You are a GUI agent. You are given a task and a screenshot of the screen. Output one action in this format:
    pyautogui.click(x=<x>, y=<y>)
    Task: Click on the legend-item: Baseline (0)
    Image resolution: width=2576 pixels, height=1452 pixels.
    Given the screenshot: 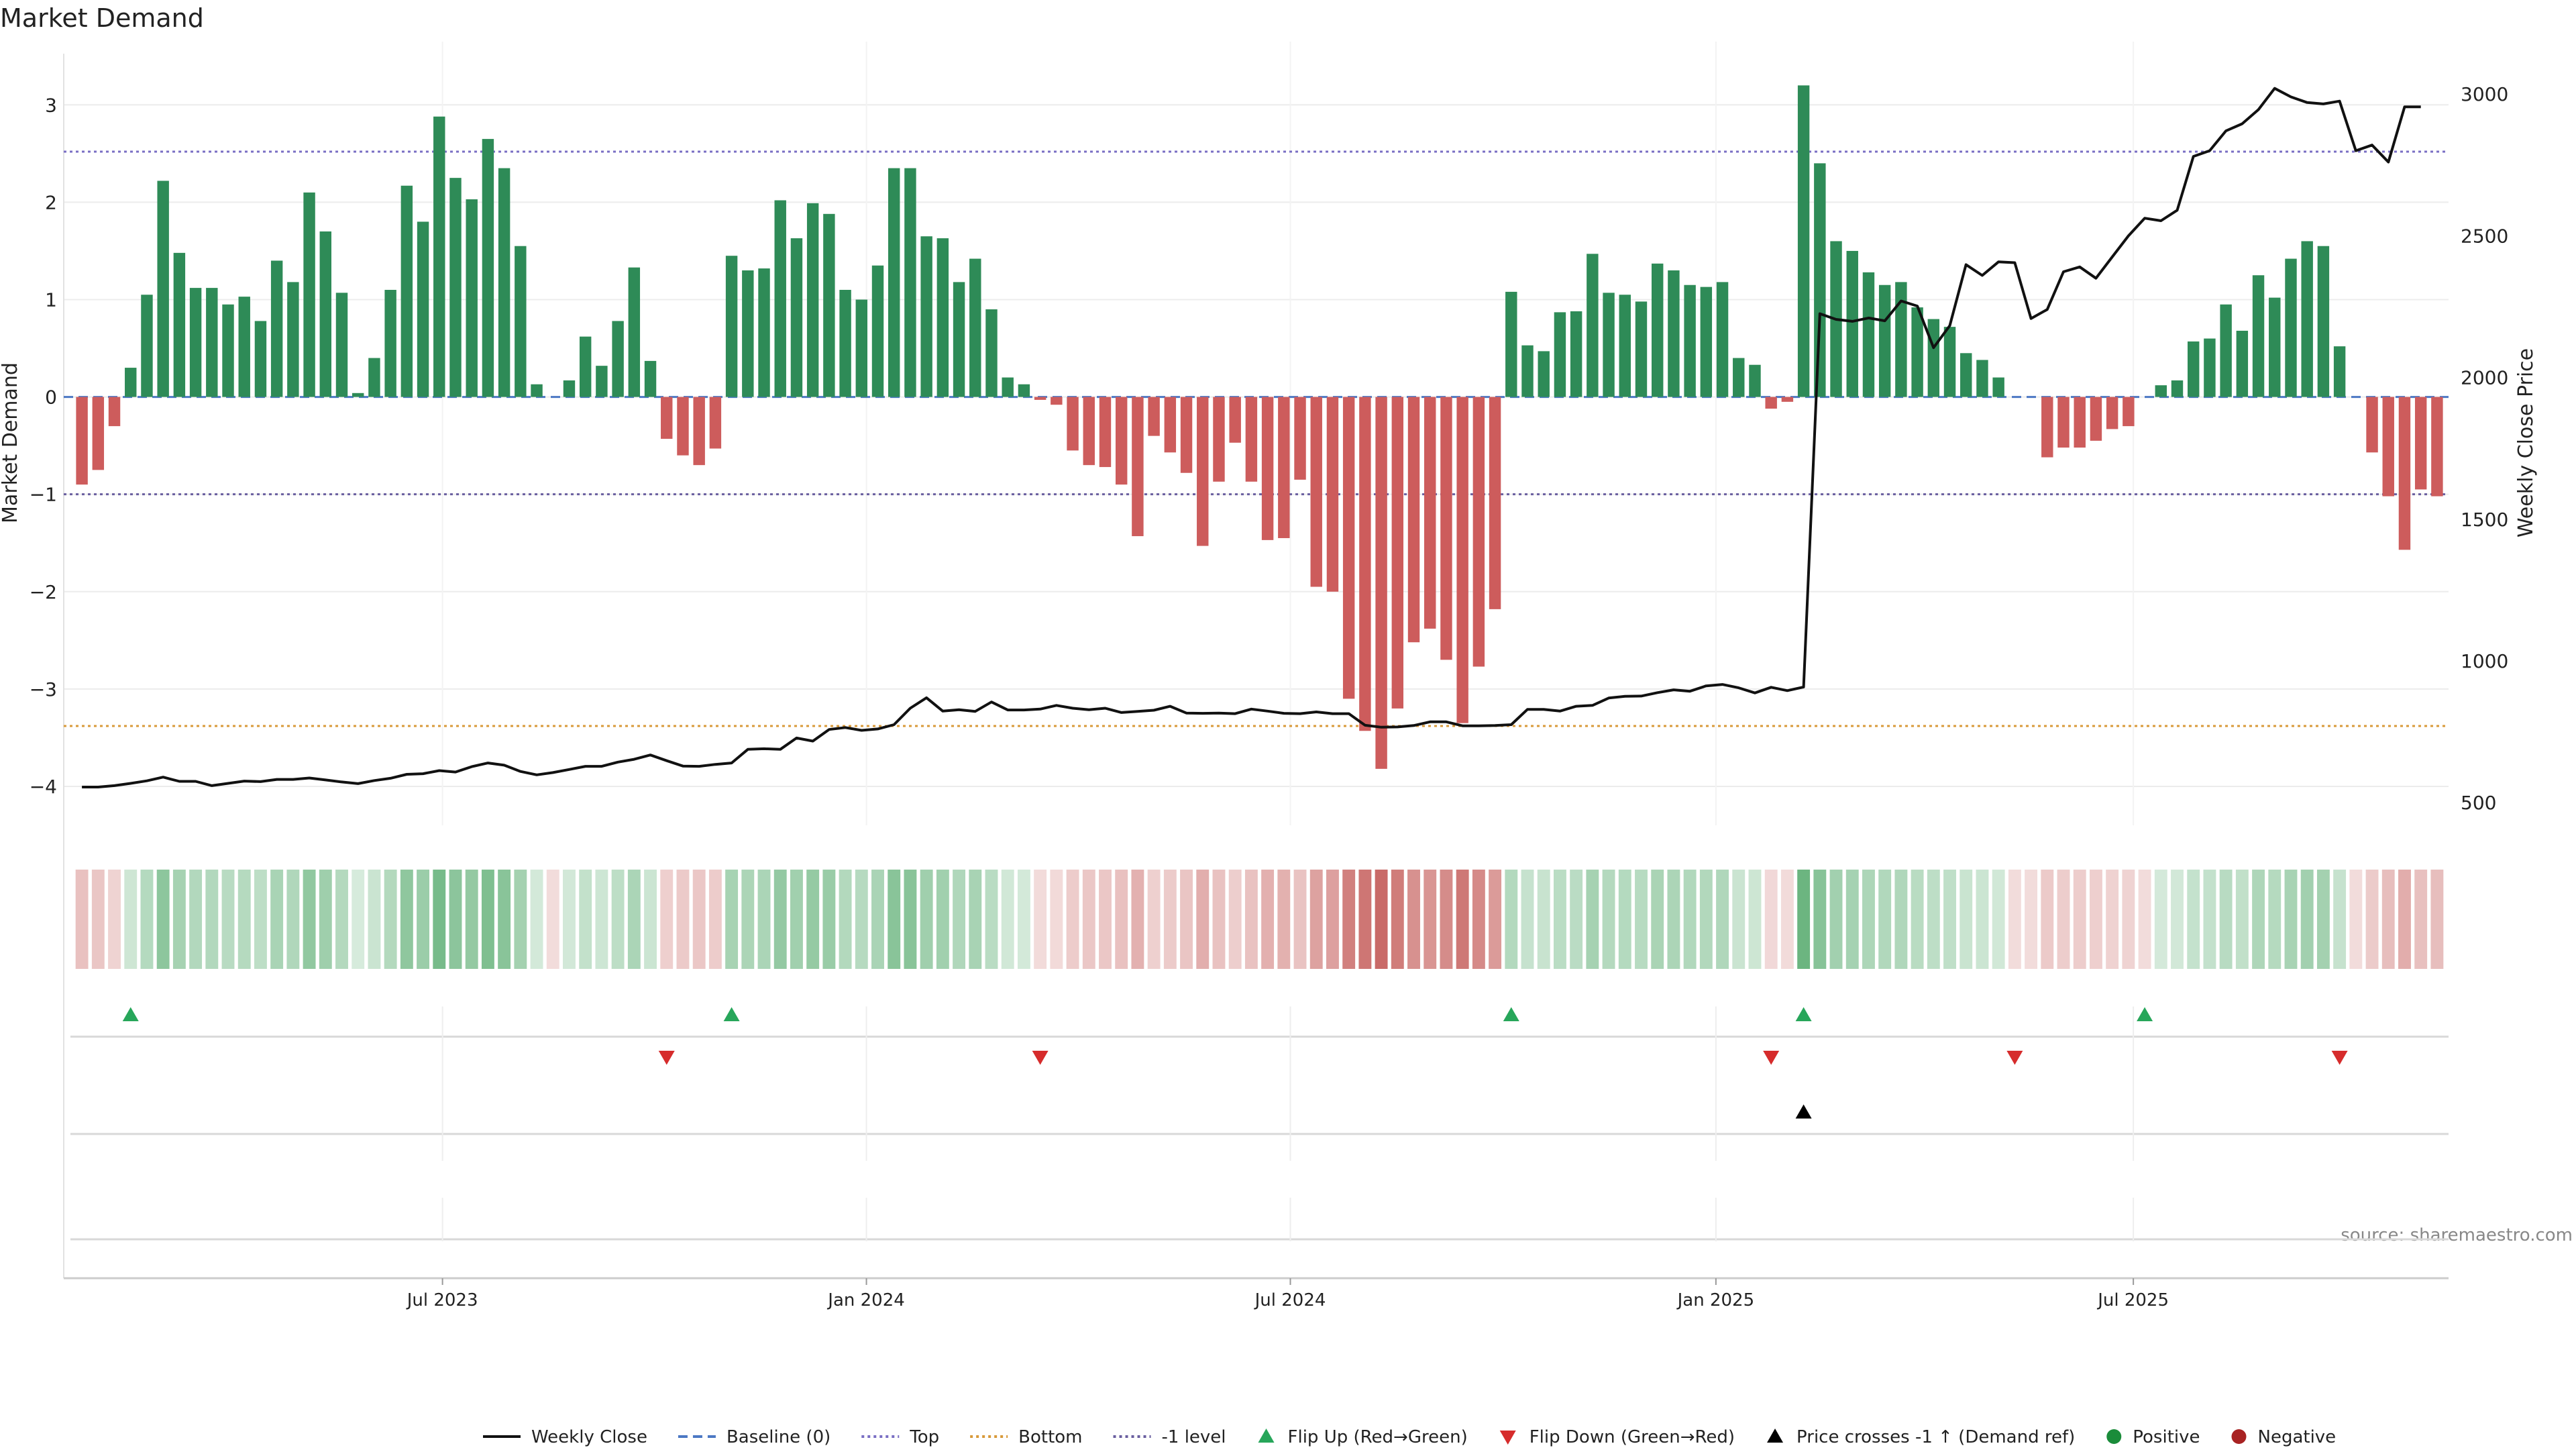 What is the action you would take?
    pyautogui.click(x=754, y=1437)
    